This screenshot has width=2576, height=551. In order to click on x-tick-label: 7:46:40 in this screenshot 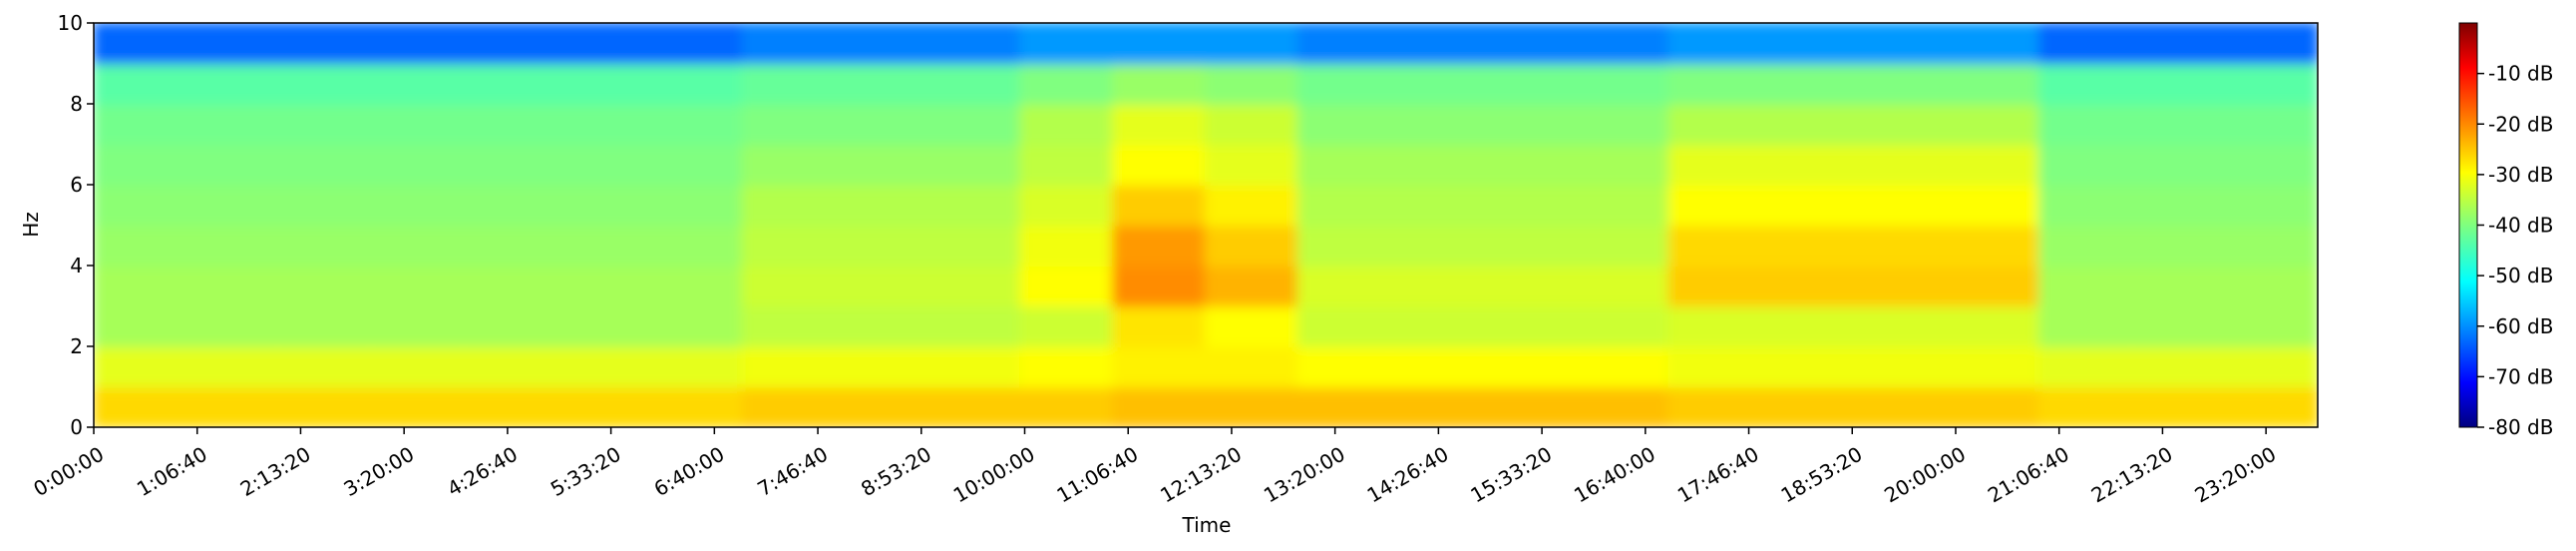, I will do `click(793, 471)`.